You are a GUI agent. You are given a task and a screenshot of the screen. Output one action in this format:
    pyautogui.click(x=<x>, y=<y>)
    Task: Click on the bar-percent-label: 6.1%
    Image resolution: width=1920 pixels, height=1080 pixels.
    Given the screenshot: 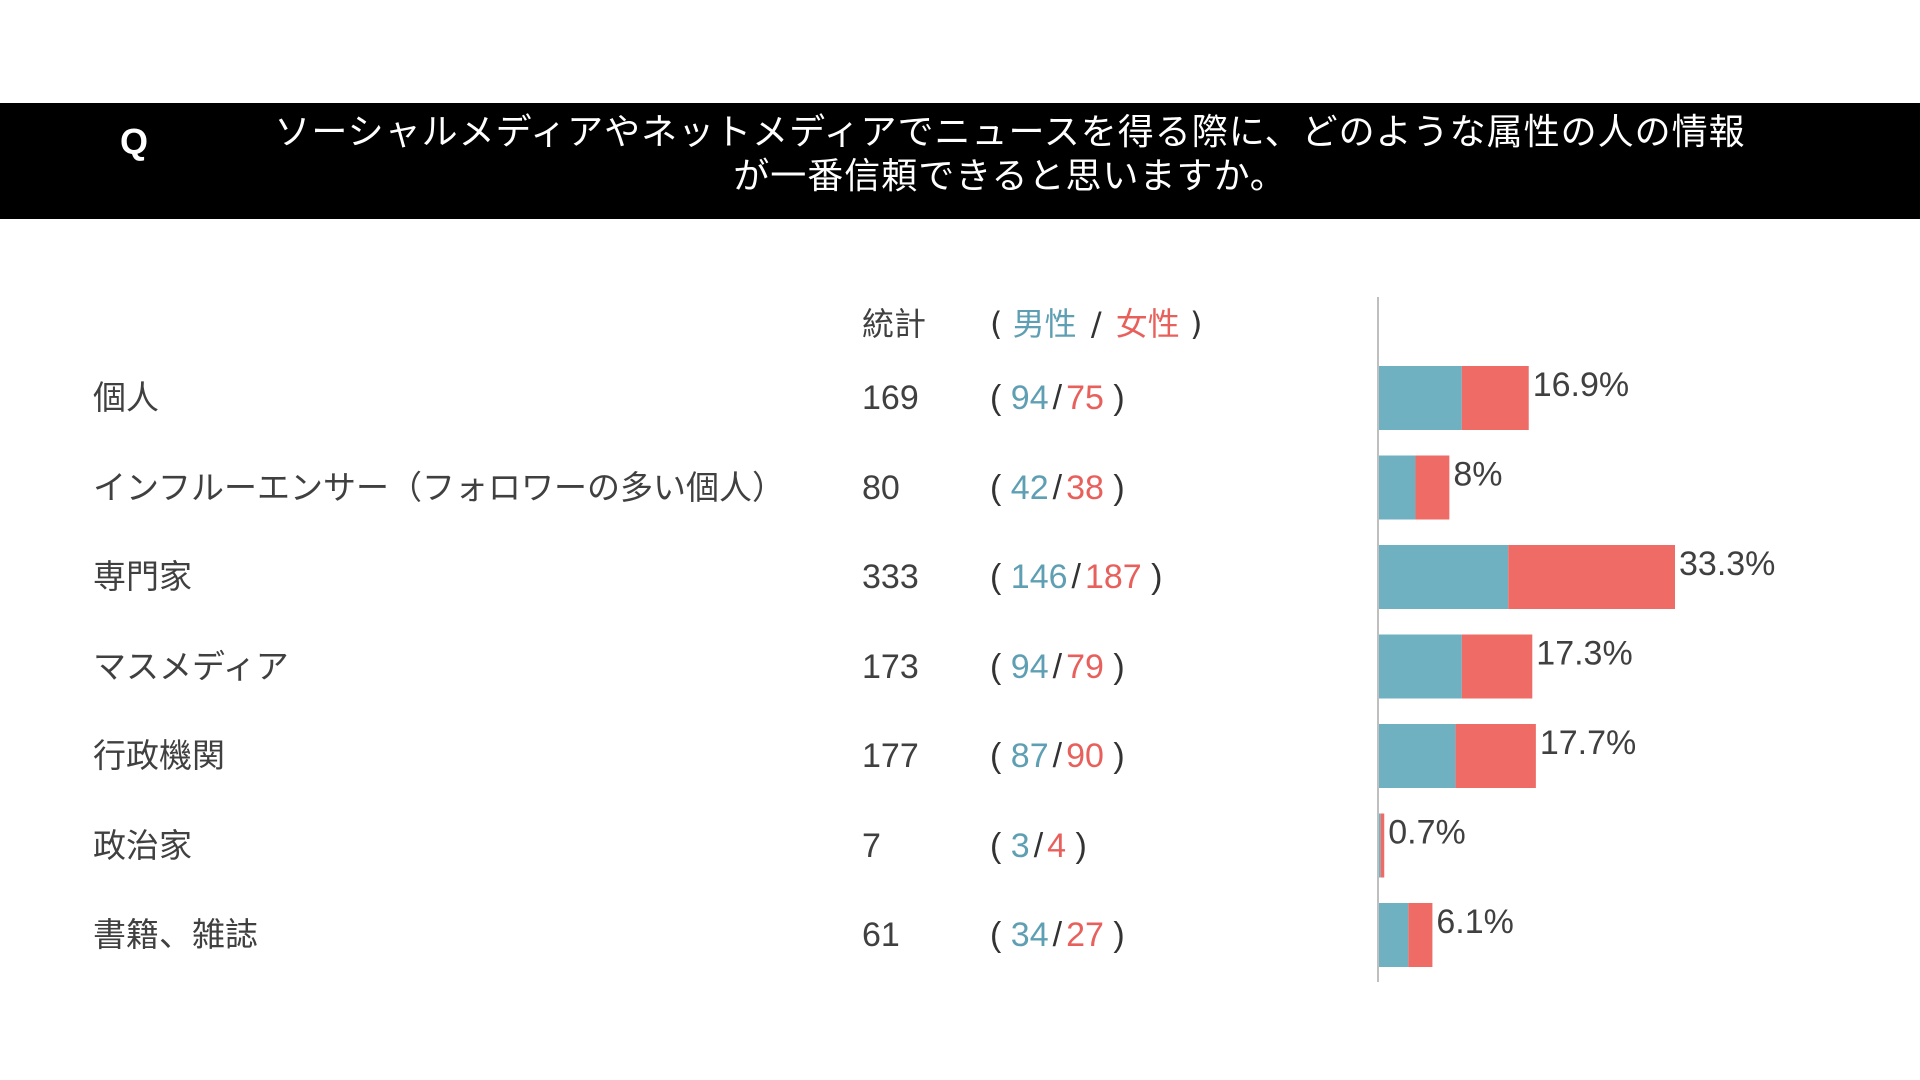 What is the action you would take?
    pyautogui.click(x=1475, y=922)
    